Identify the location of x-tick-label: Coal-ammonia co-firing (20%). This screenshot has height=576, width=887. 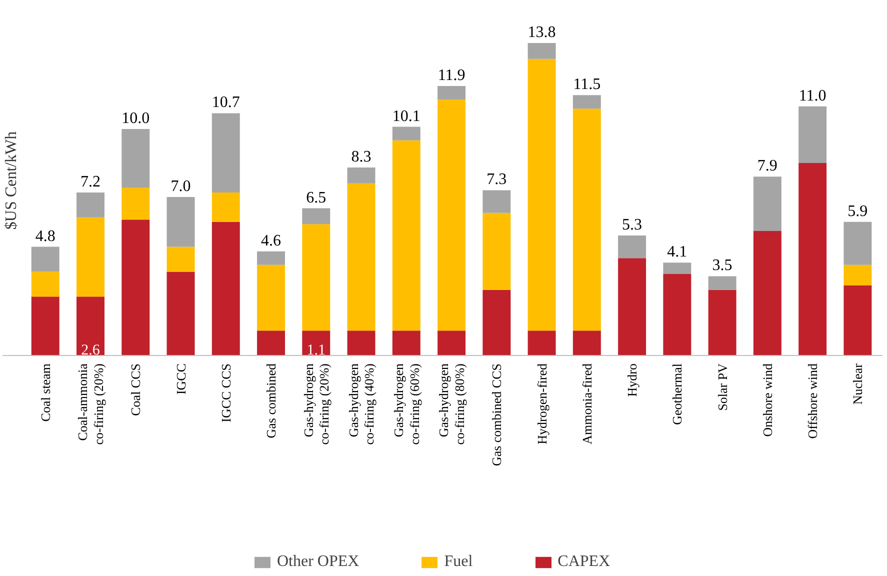
(90, 404).